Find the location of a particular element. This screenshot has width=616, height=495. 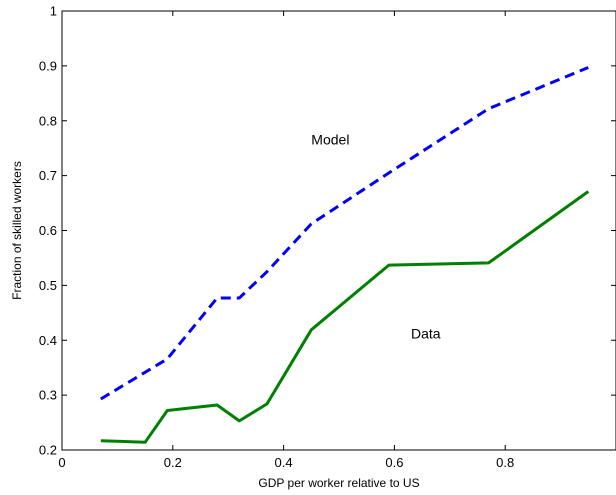

x-tick-label: 0 is located at coordinates (61, 462).